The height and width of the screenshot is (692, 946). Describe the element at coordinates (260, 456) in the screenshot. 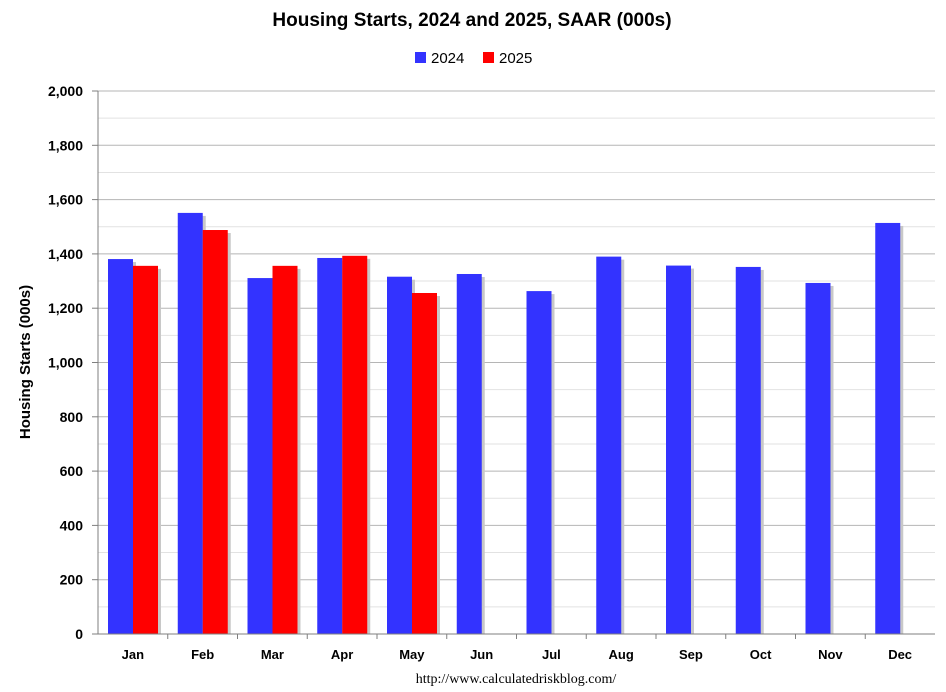

I see `bar-2024-mar` at that location.